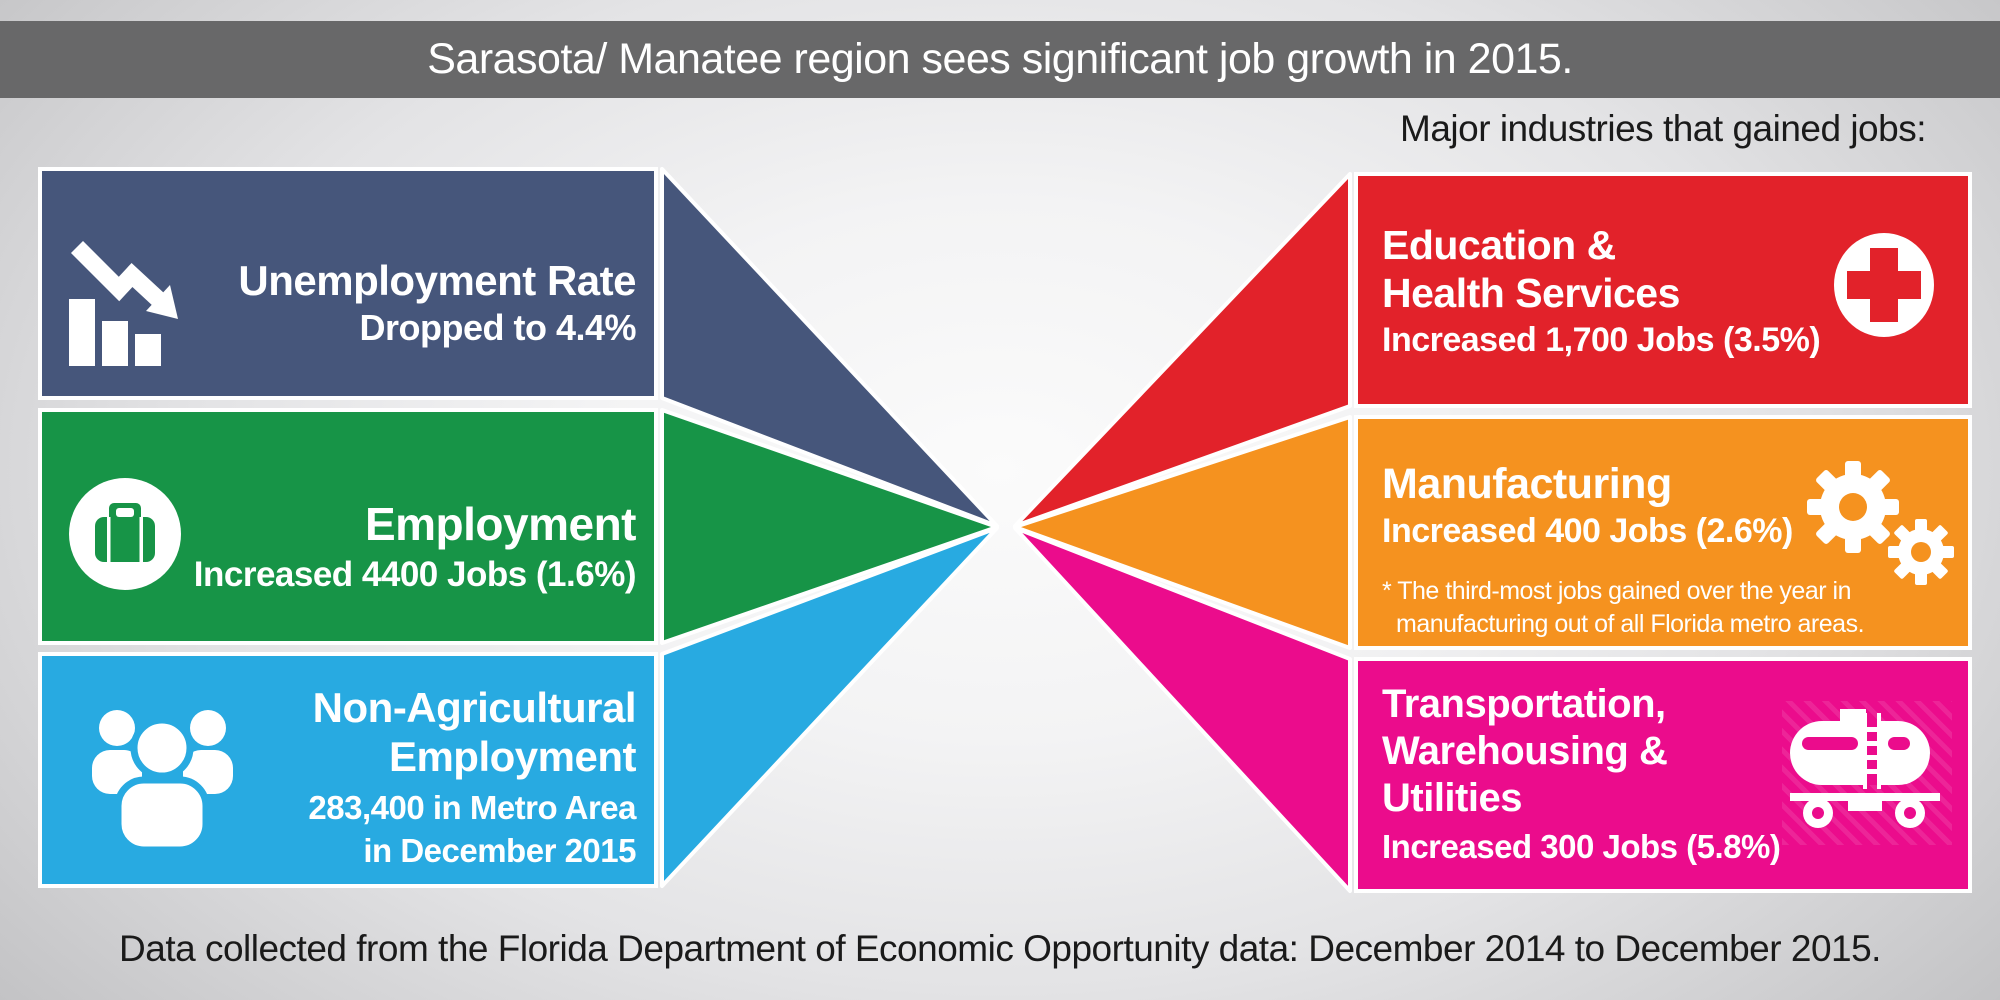  What do you see at coordinates (1525, 751) in the screenshot?
I see `block-title: Warehousing &` at bounding box center [1525, 751].